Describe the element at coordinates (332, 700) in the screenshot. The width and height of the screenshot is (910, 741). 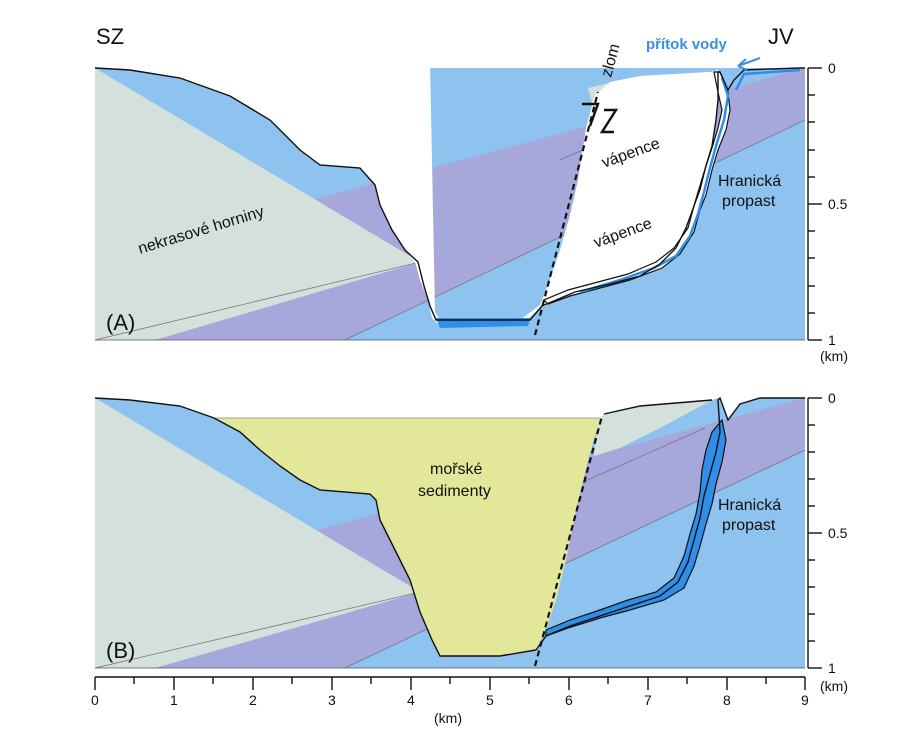
I see `distance-tick-3: 3` at that location.